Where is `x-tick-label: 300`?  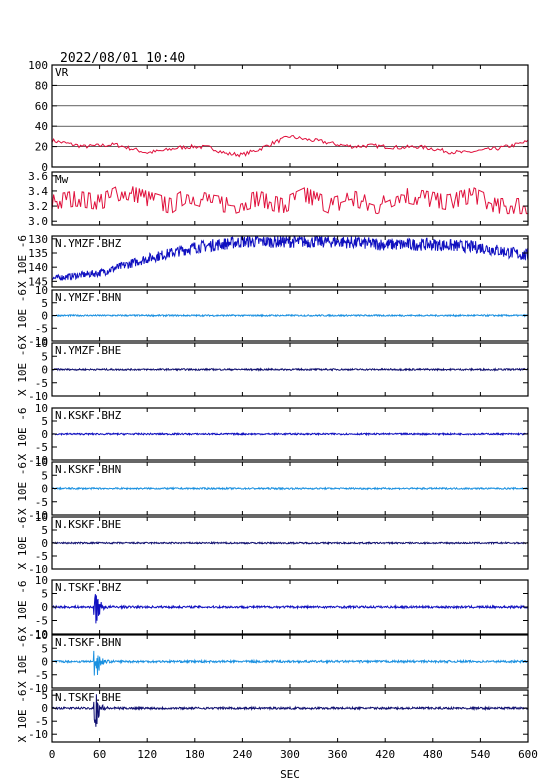
x-tick-label: 300 is located at coordinates (290, 754).